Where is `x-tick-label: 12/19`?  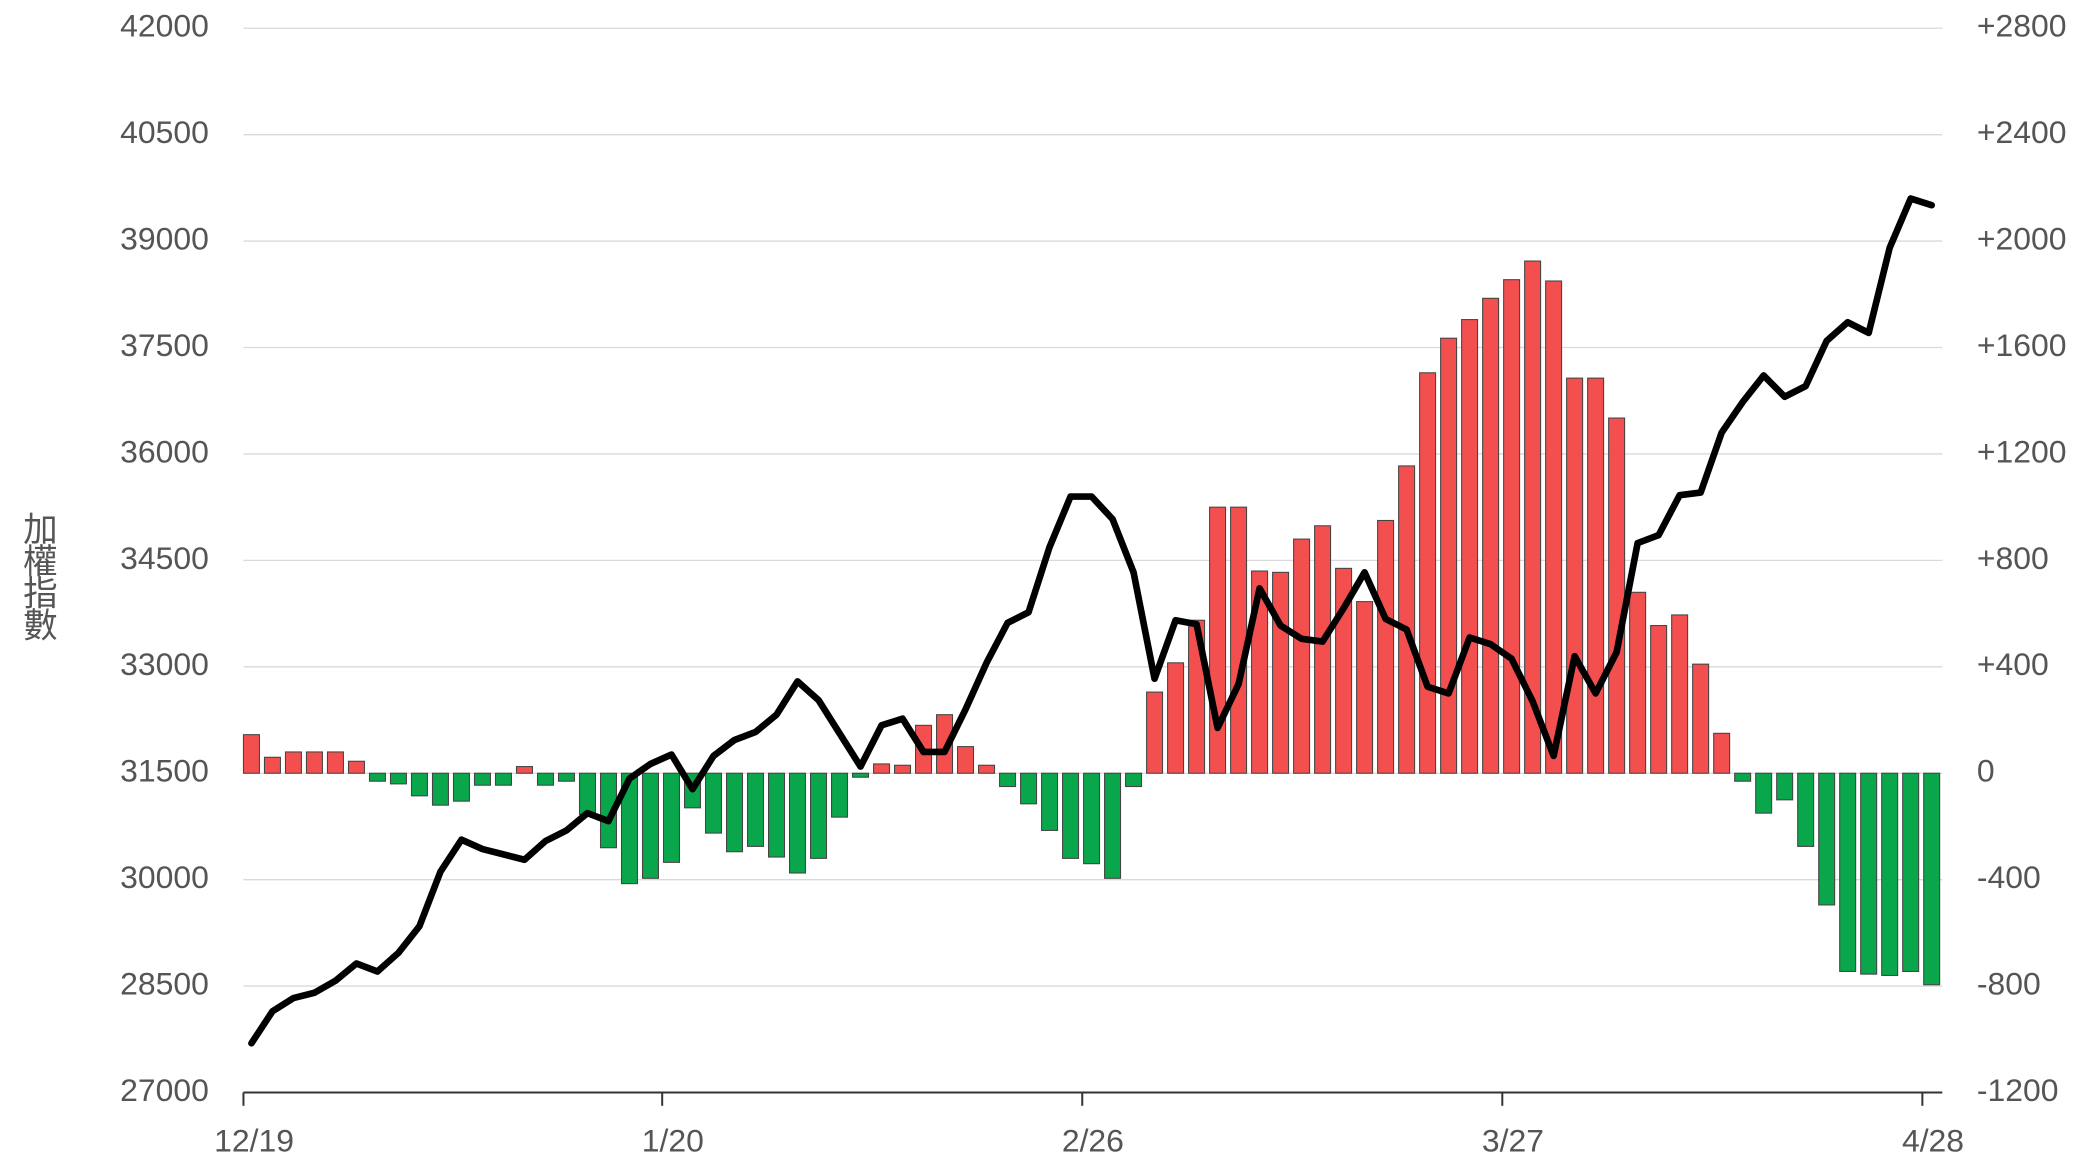
x-tick-label: 12/19 is located at coordinates (254, 1140).